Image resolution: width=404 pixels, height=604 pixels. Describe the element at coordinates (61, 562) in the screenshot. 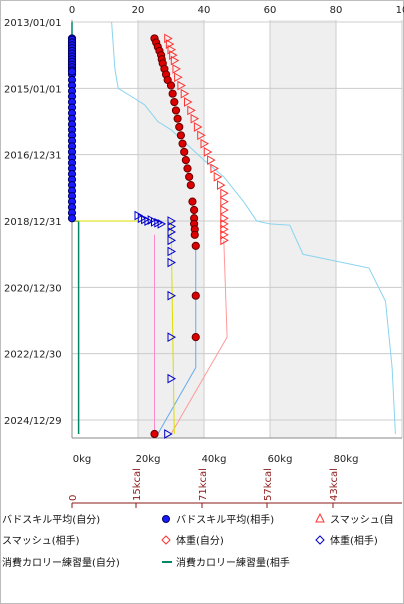

I see `legend-label: 消費カロリー練習量(自分)` at that location.